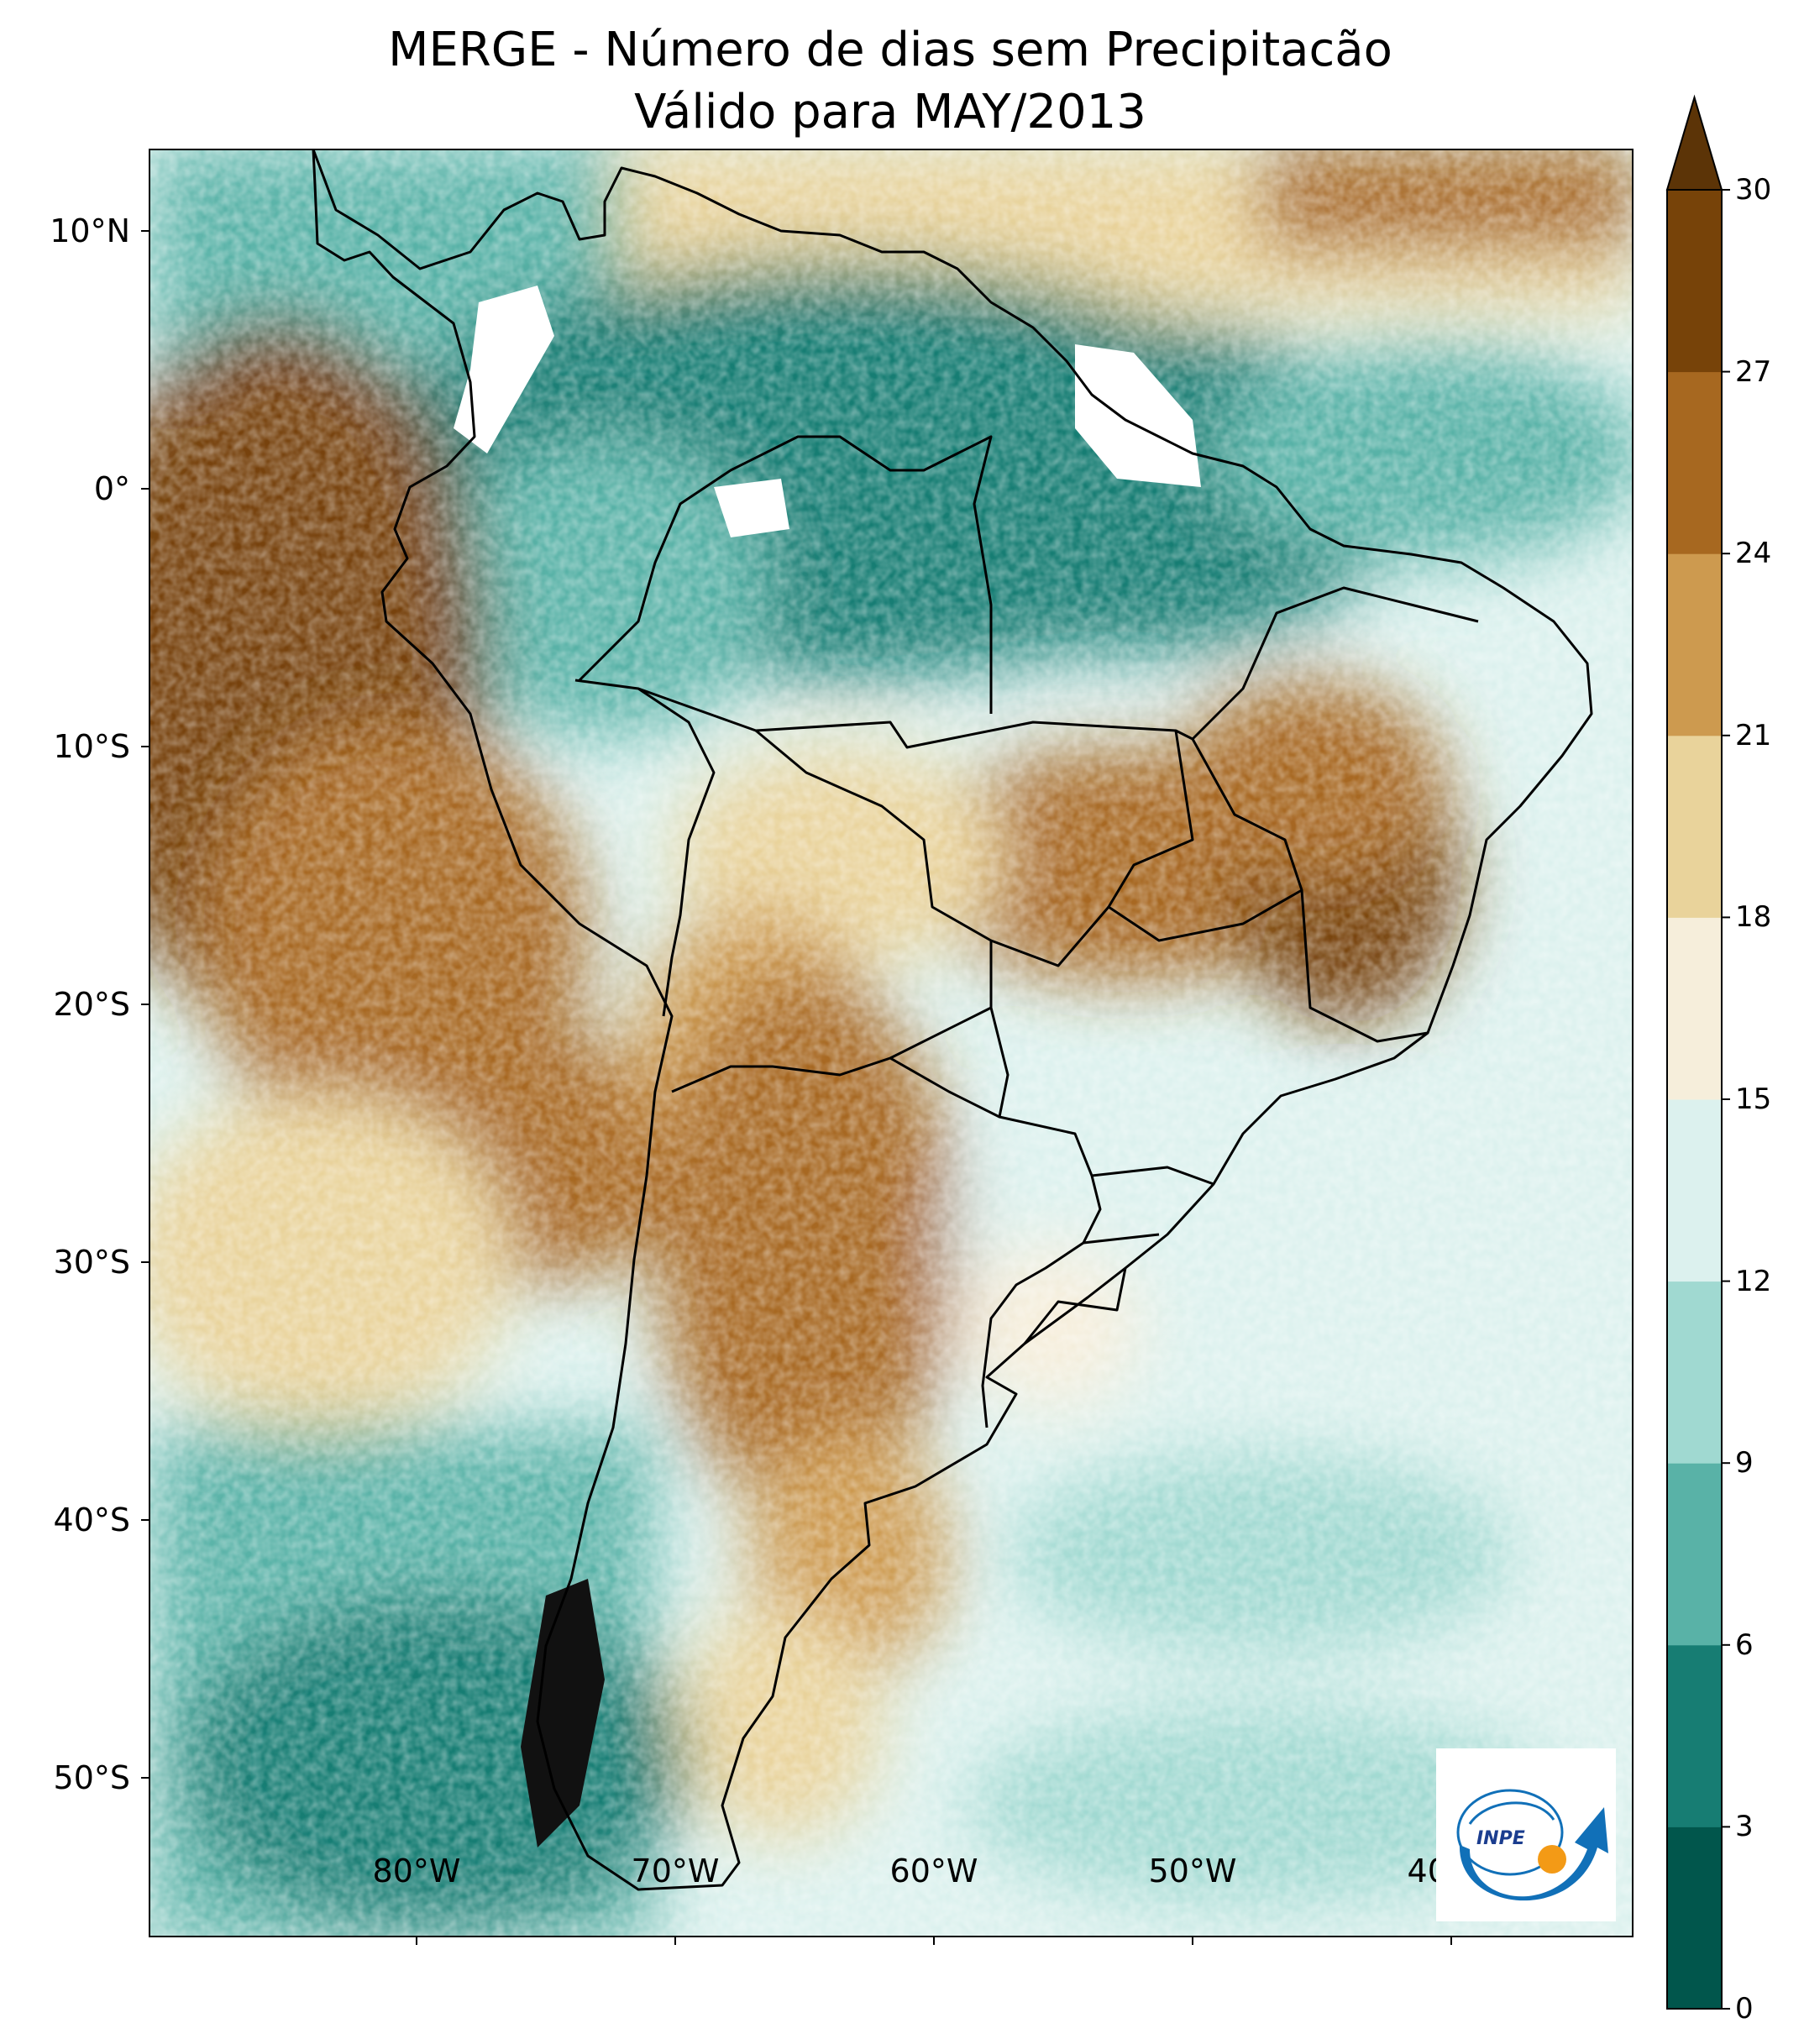 This screenshot has height=2044, width=1804. I want to click on lat-label-50s: 50°S, so click(91, 1777).